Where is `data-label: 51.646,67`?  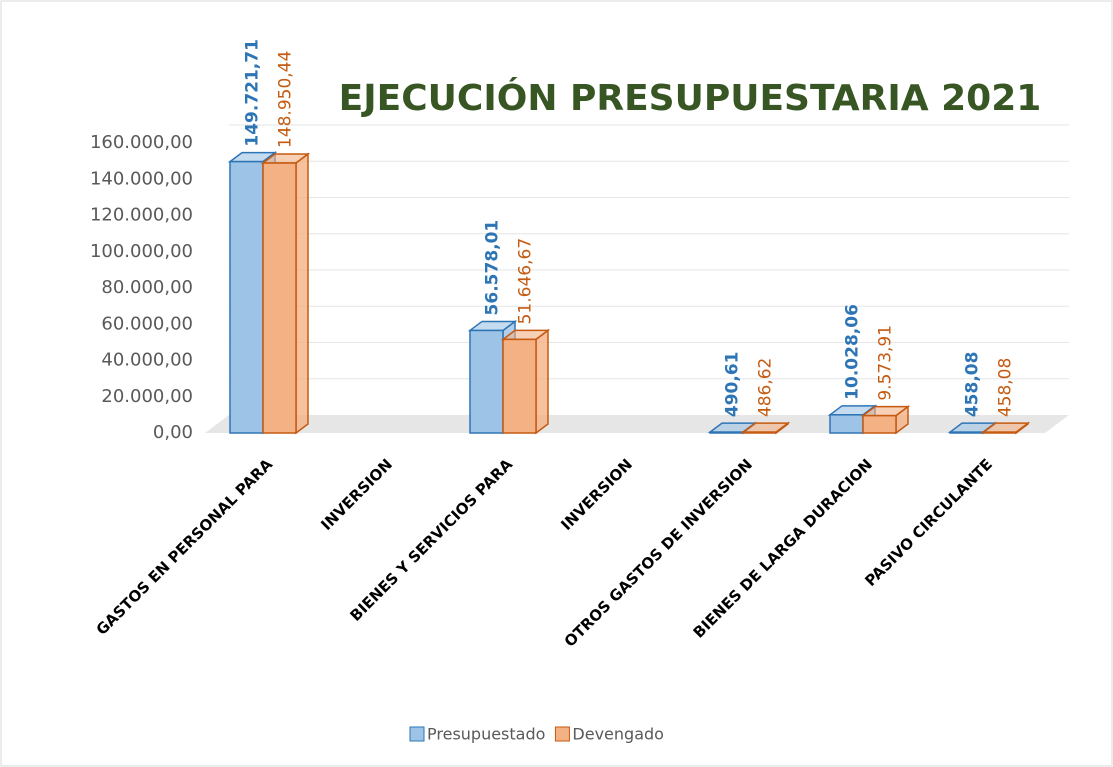 data-label: 51.646,67 is located at coordinates (526, 281).